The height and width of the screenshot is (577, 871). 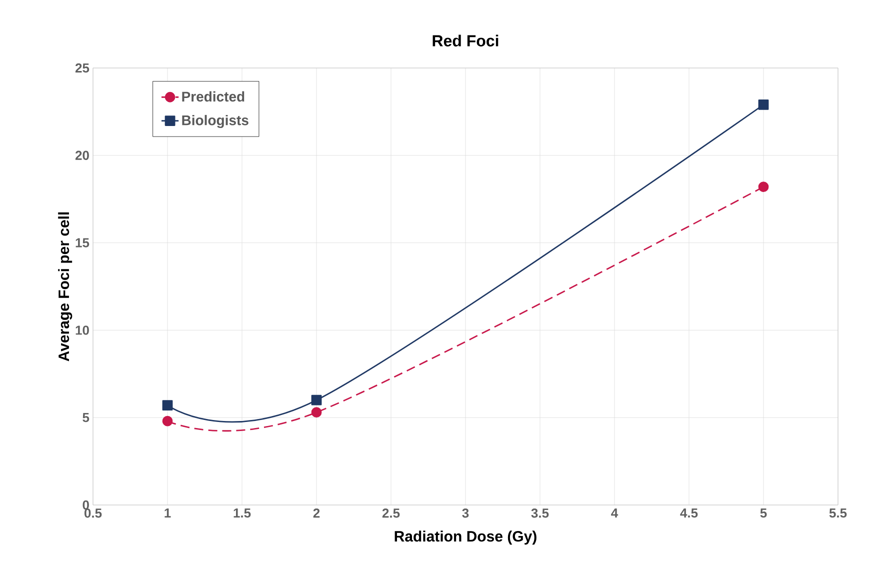 What do you see at coordinates (614, 513) in the screenshot?
I see `x-tick-label: 4` at bounding box center [614, 513].